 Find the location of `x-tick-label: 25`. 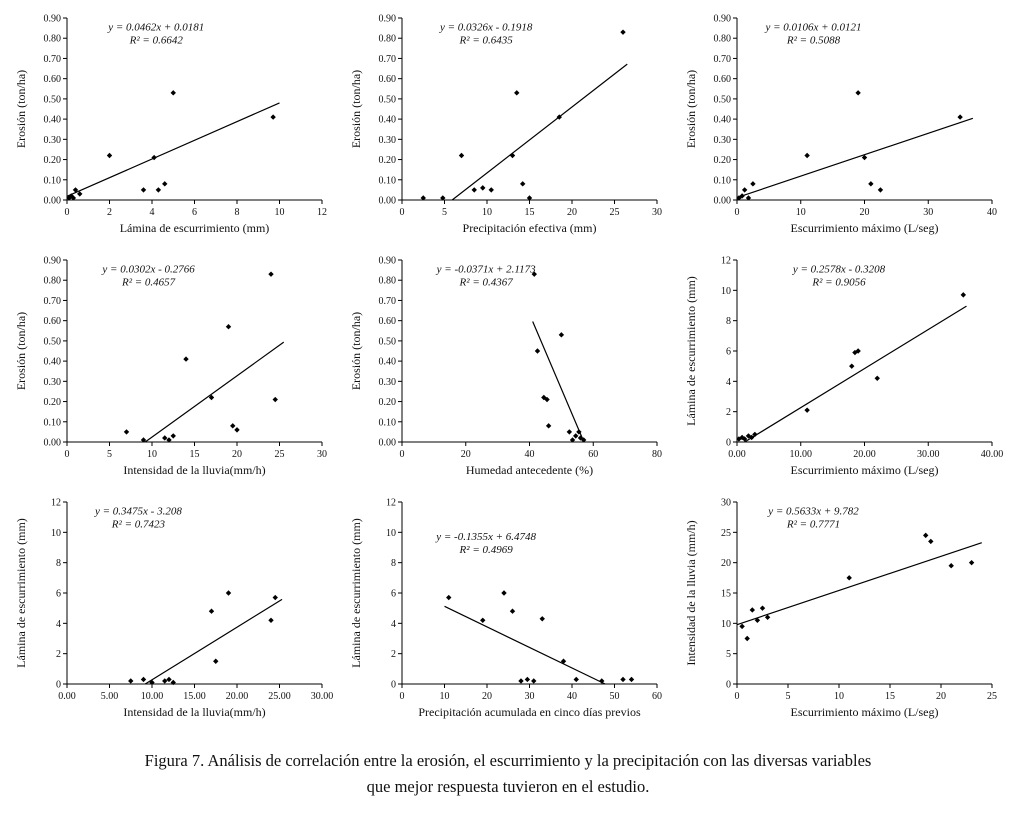

x-tick-label: 25 is located at coordinates (614, 212).